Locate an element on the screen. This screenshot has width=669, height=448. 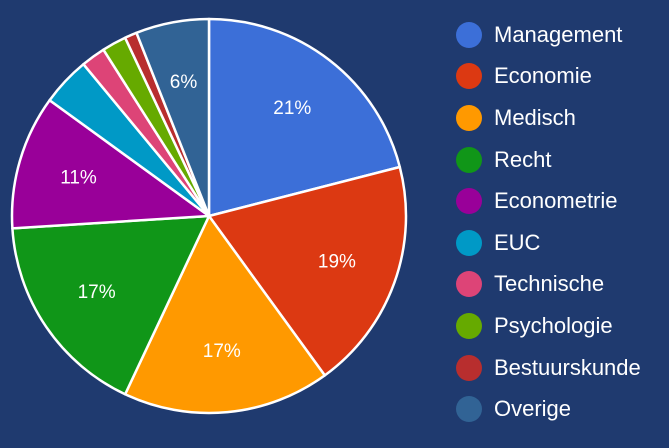
legend-label-psychologie: Psychologie is located at coordinates (553, 325).